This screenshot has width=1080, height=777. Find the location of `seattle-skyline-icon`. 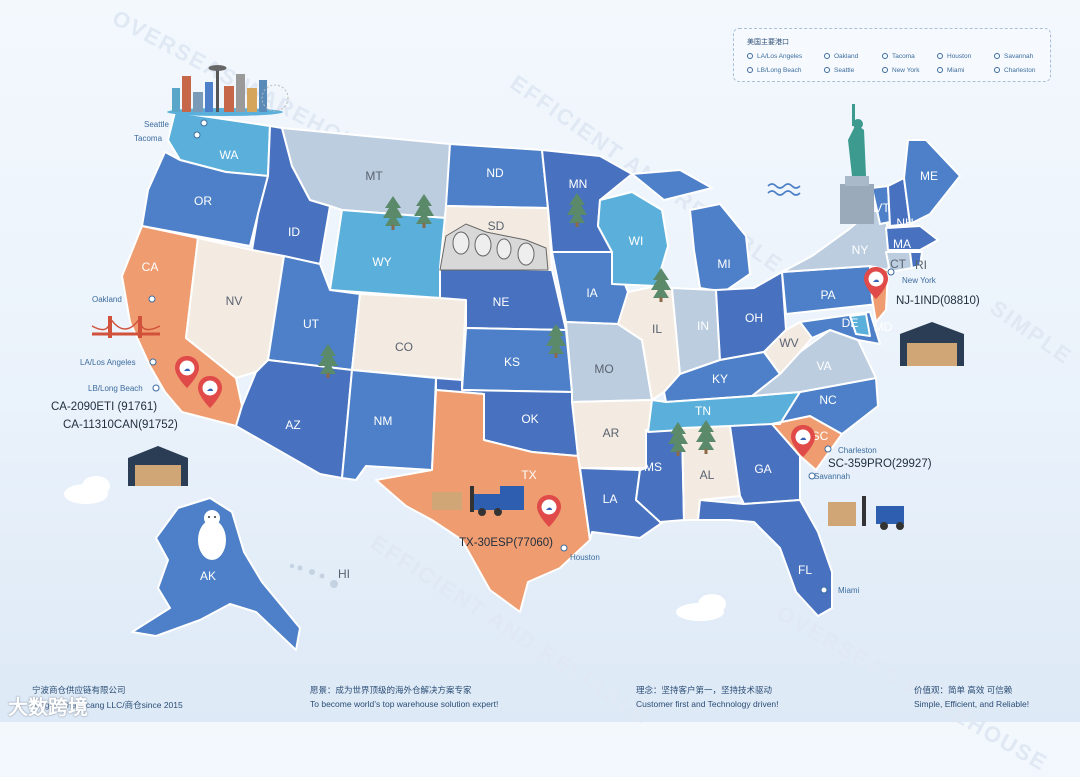

seattle-skyline-icon is located at coordinates (228, 90).